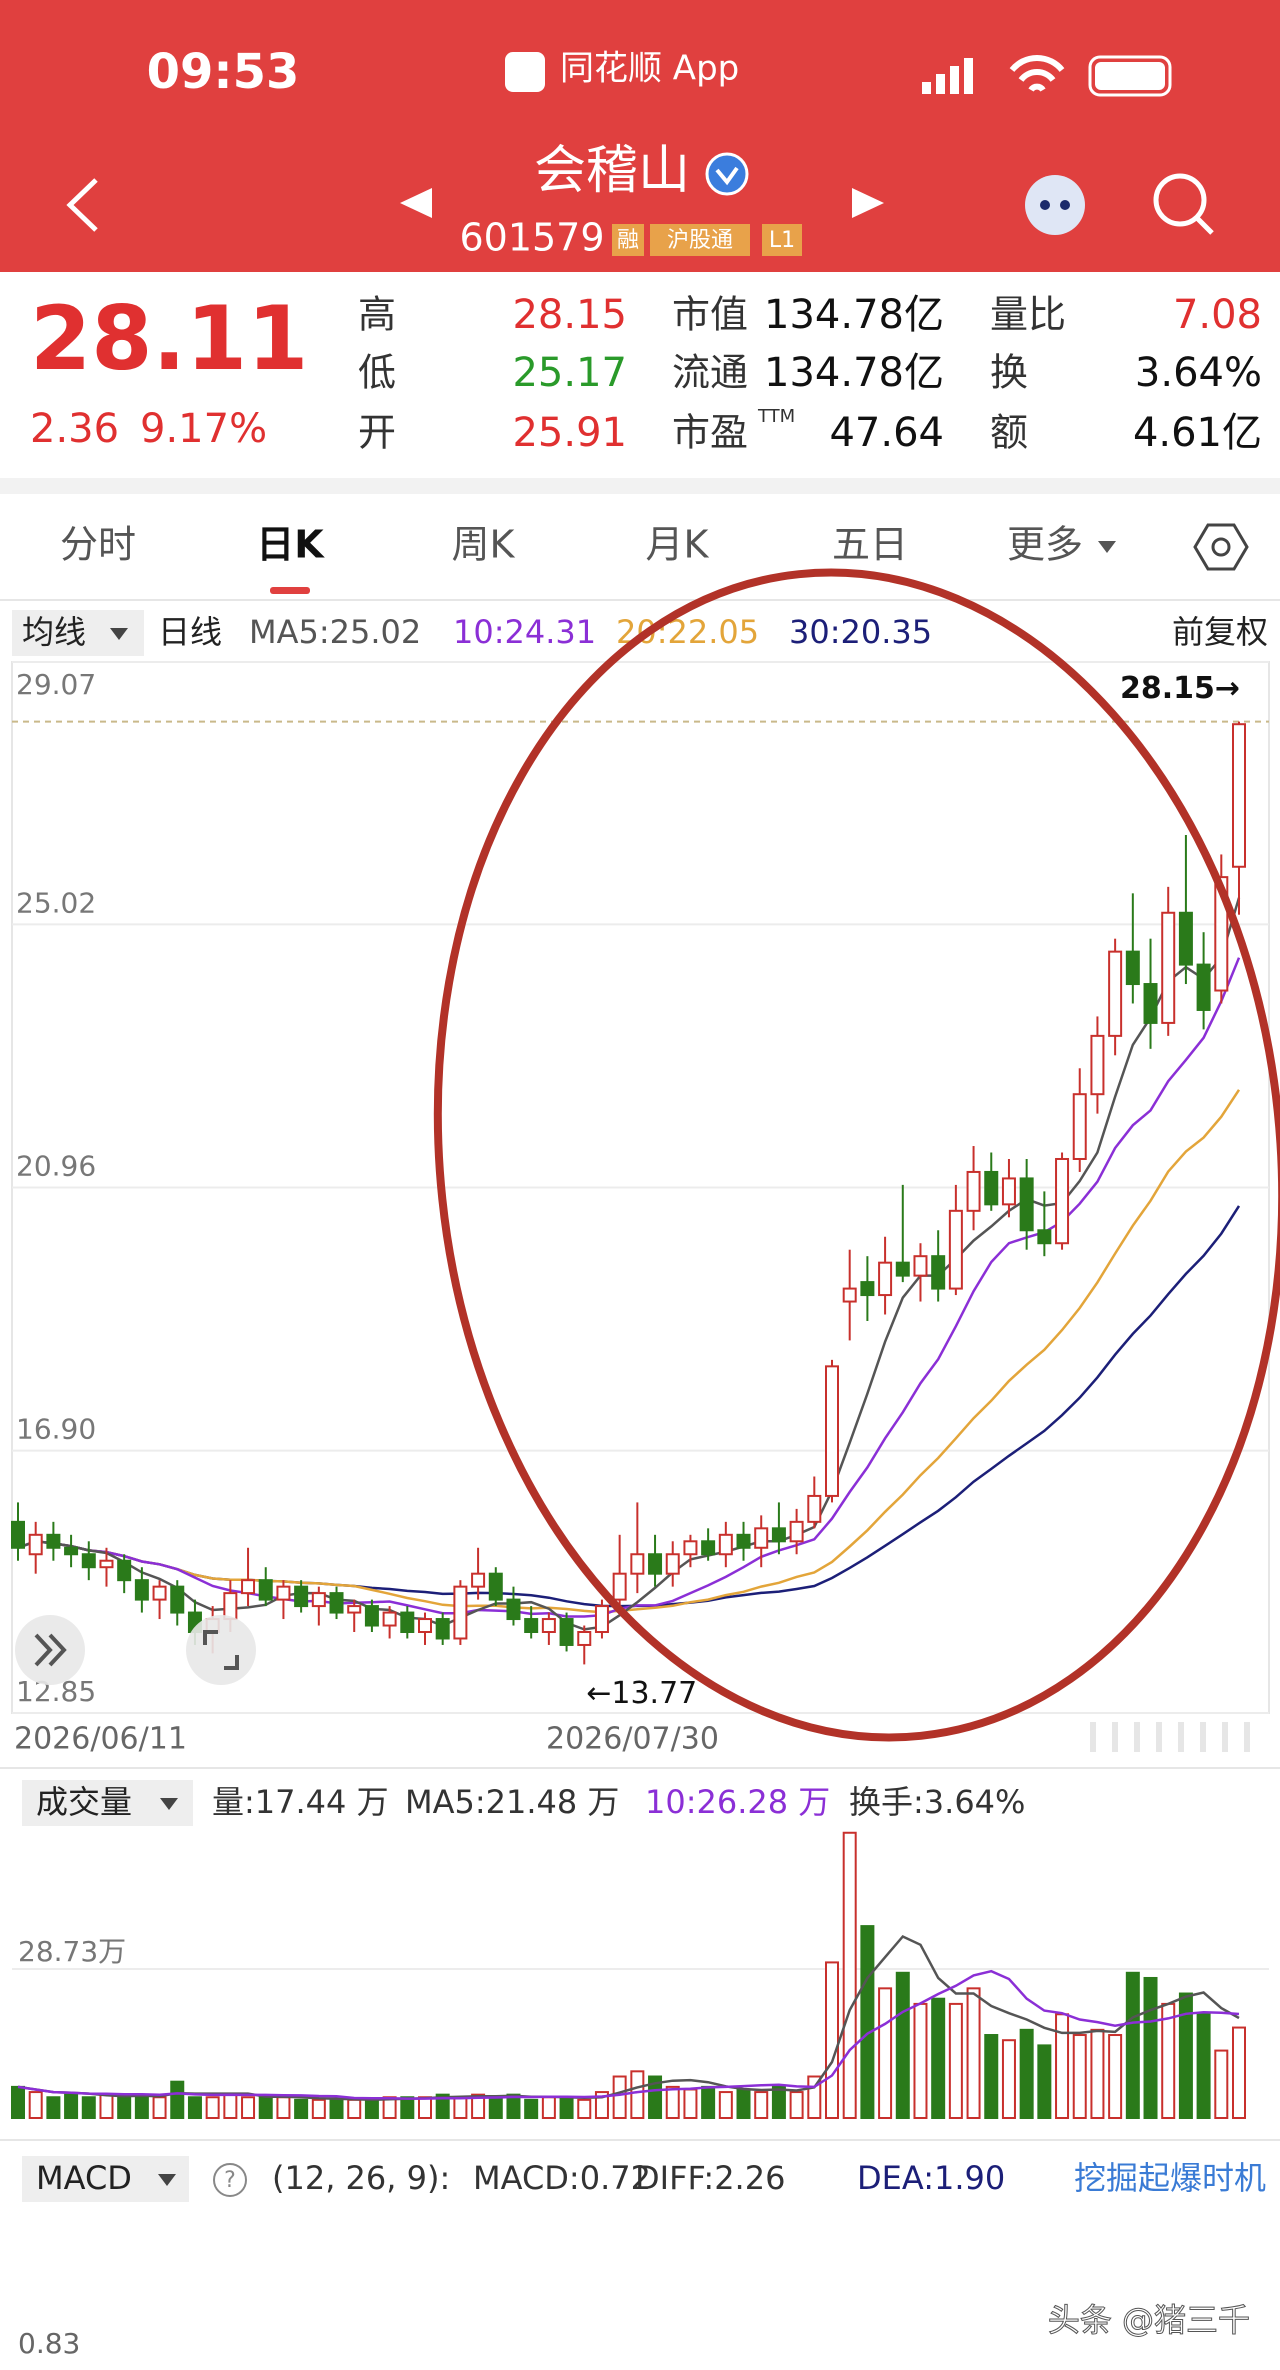 This screenshot has height=2370, width=1280. What do you see at coordinates (727, 176) in the screenshot?
I see `verified-check` at bounding box center [727, 176].